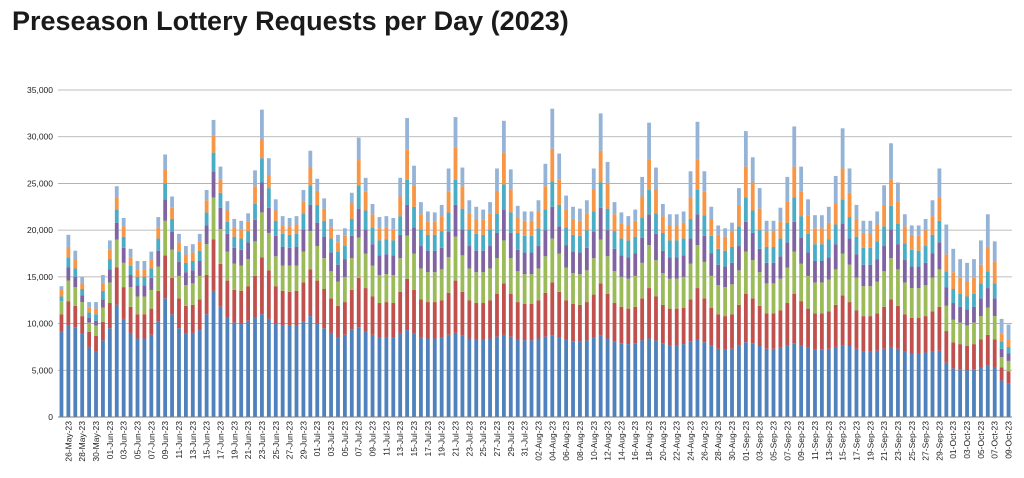 This screenshot has height=478, width=1024. Describe the element at coordinates (483, 439) in the screenshot. I see `x-tick-label: 25-Jul-23` at that location.